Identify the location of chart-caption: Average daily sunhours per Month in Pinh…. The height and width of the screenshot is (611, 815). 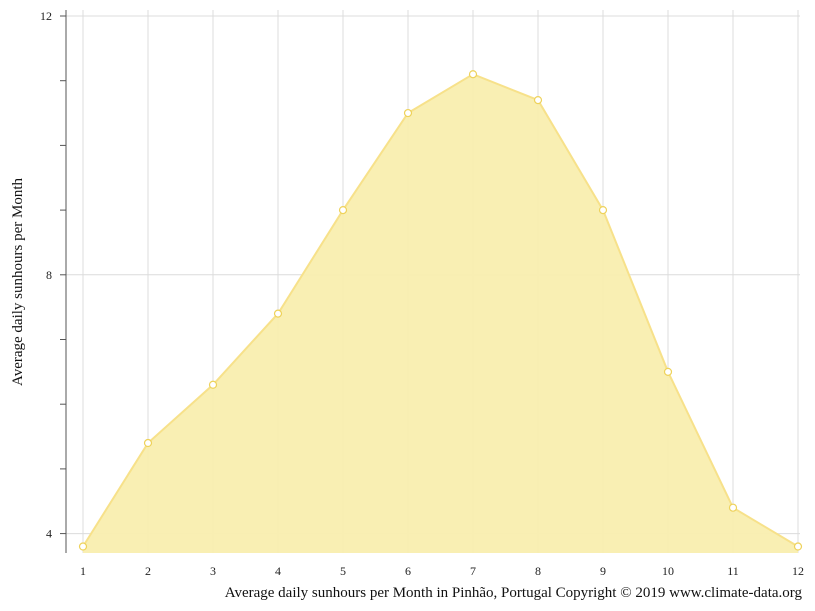
(514, 593).